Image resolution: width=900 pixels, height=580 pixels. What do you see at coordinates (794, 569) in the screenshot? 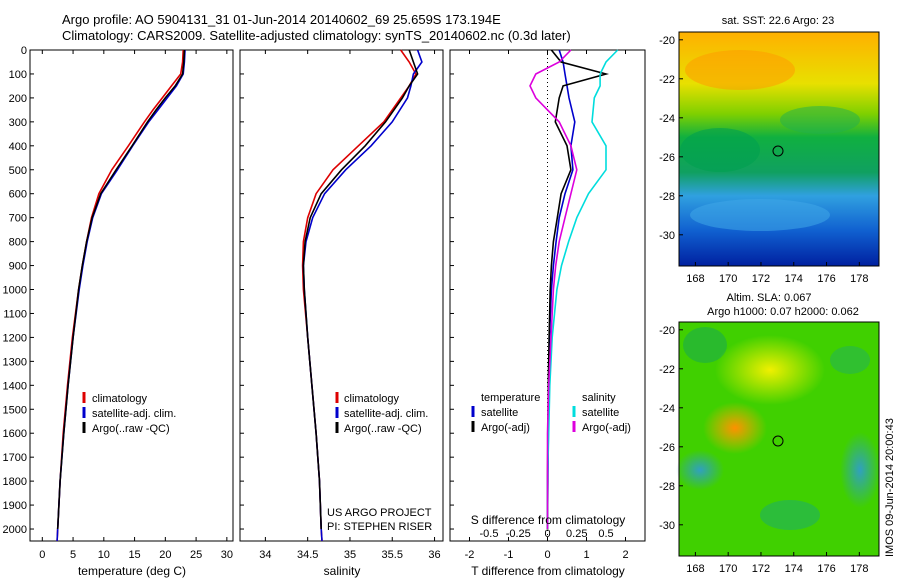
I see `lon-tick-label: 174` at bounding box center [794, 569].